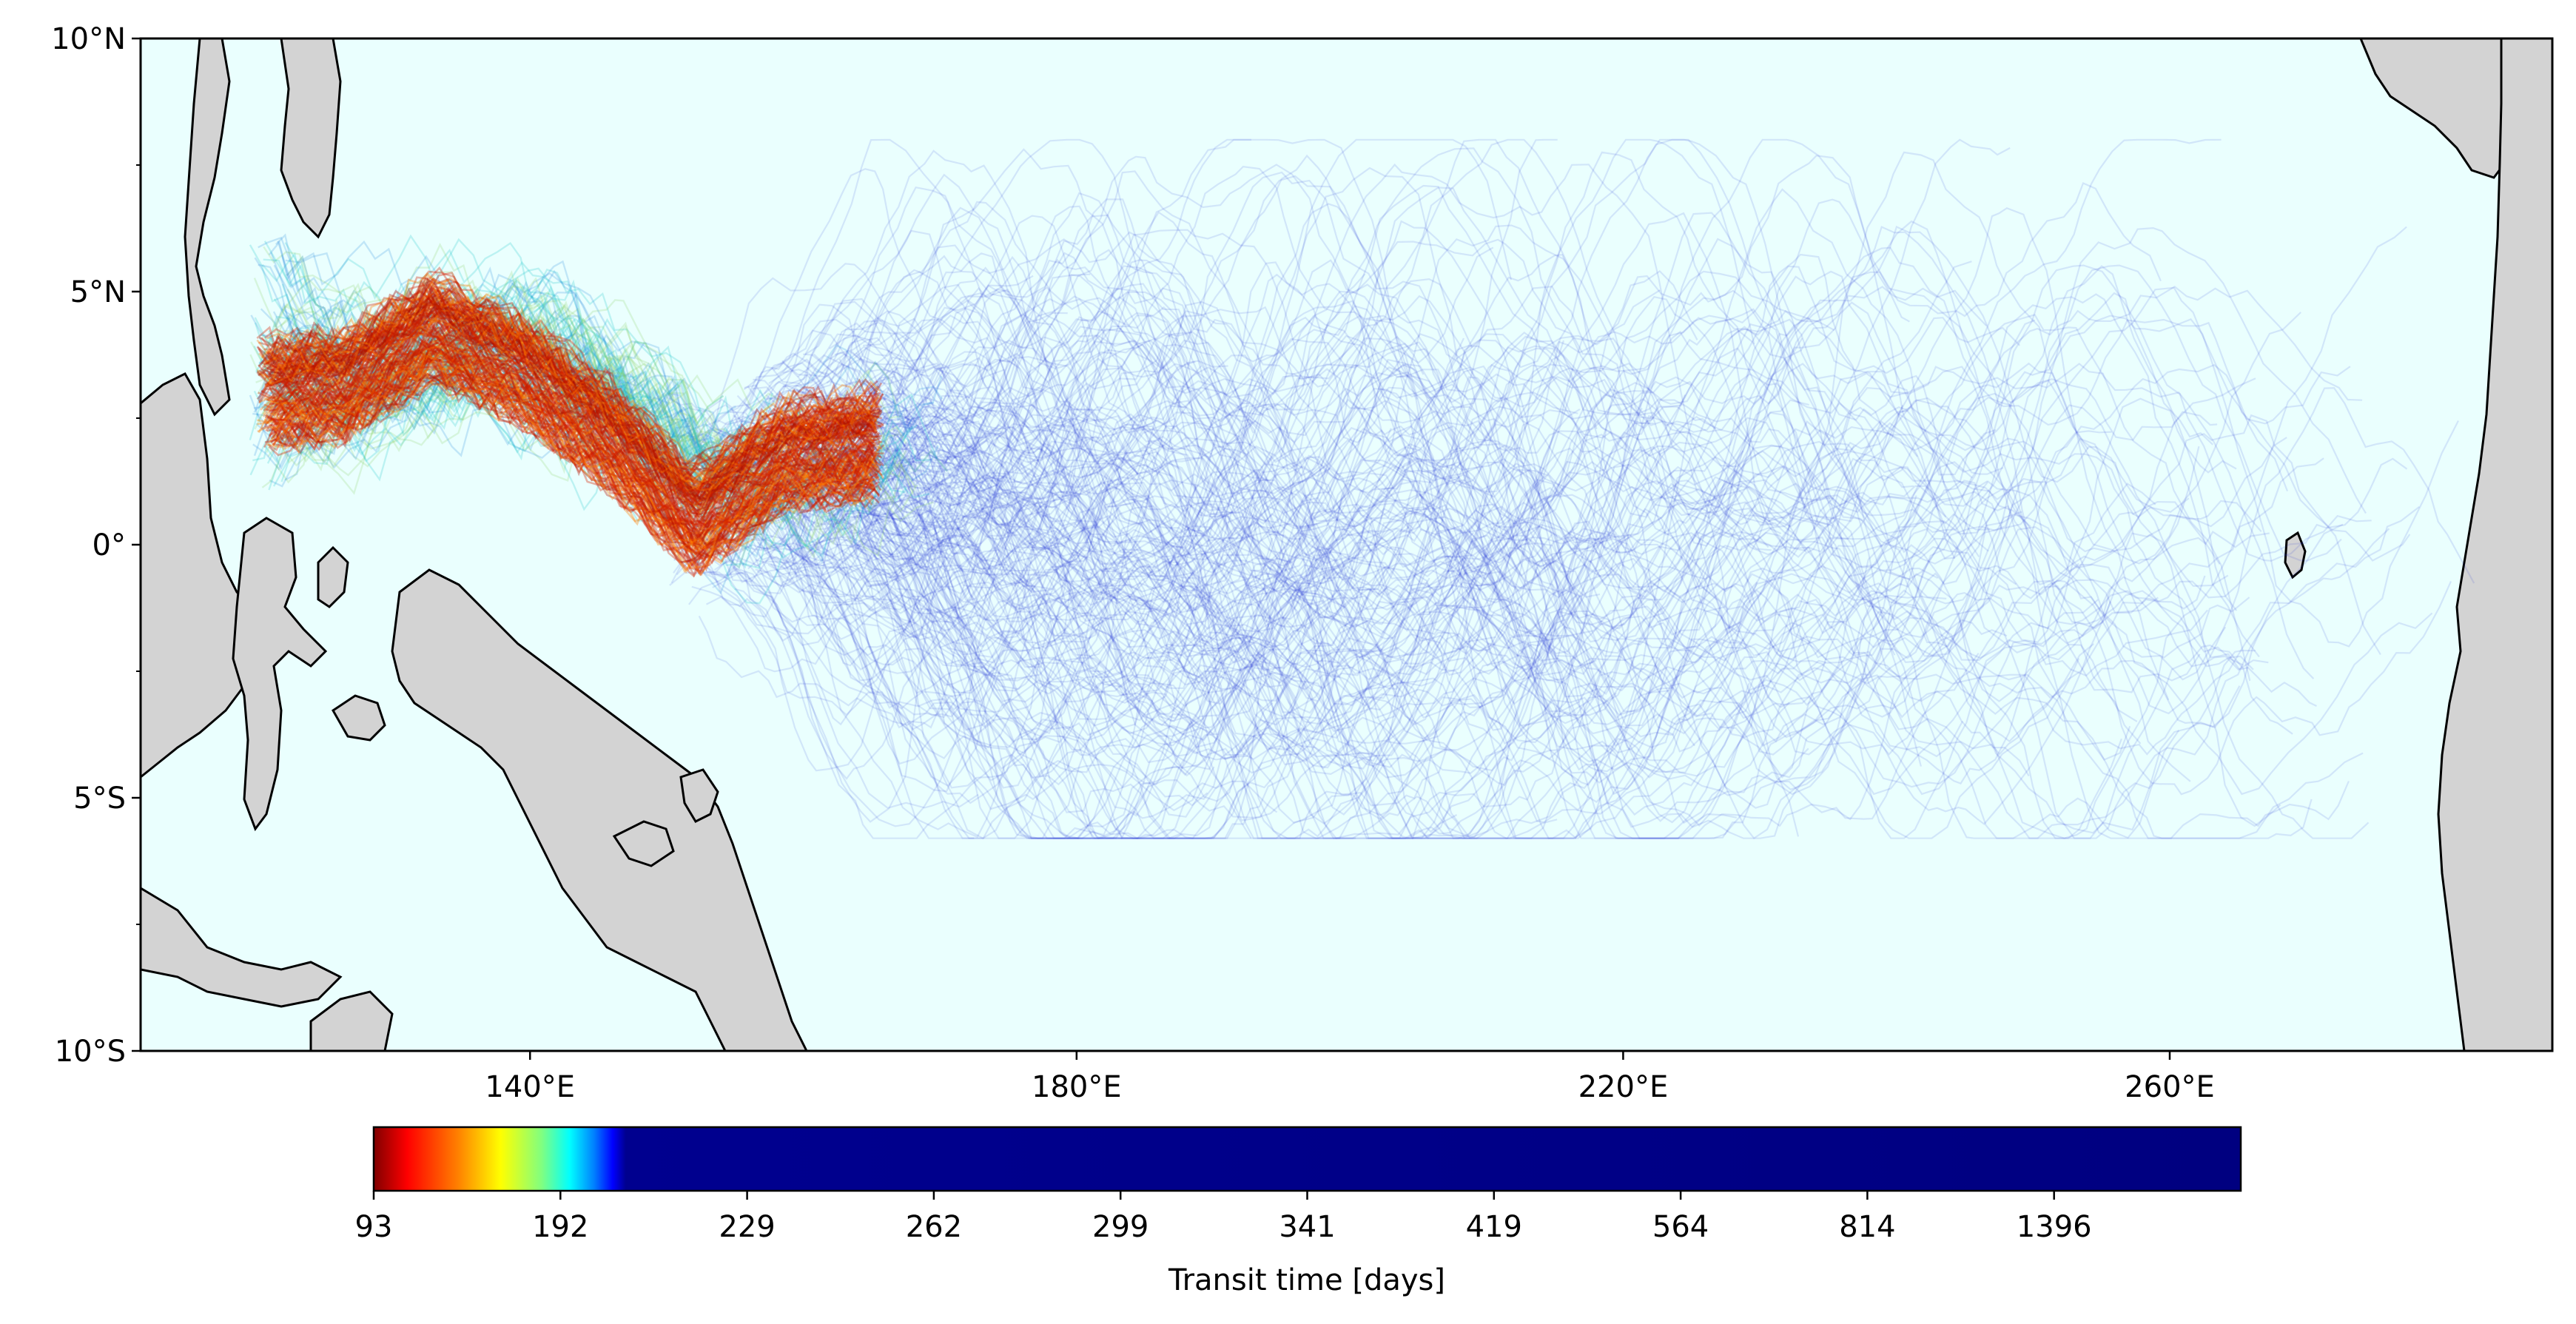 This screenshot has height=1324, width=2576. Describe the element at coordinates (207, 227) in the screenshot. I see `land-philippines` at that location.